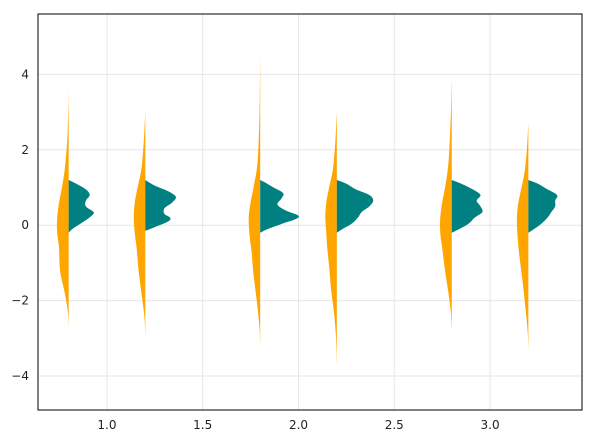 Image resolution: width=596 pixels, height=446 pixels. What do you see at coordinates (467, 206) in the screenshot?
I see `violin-5-right-half` at bounding box center [467, 206].